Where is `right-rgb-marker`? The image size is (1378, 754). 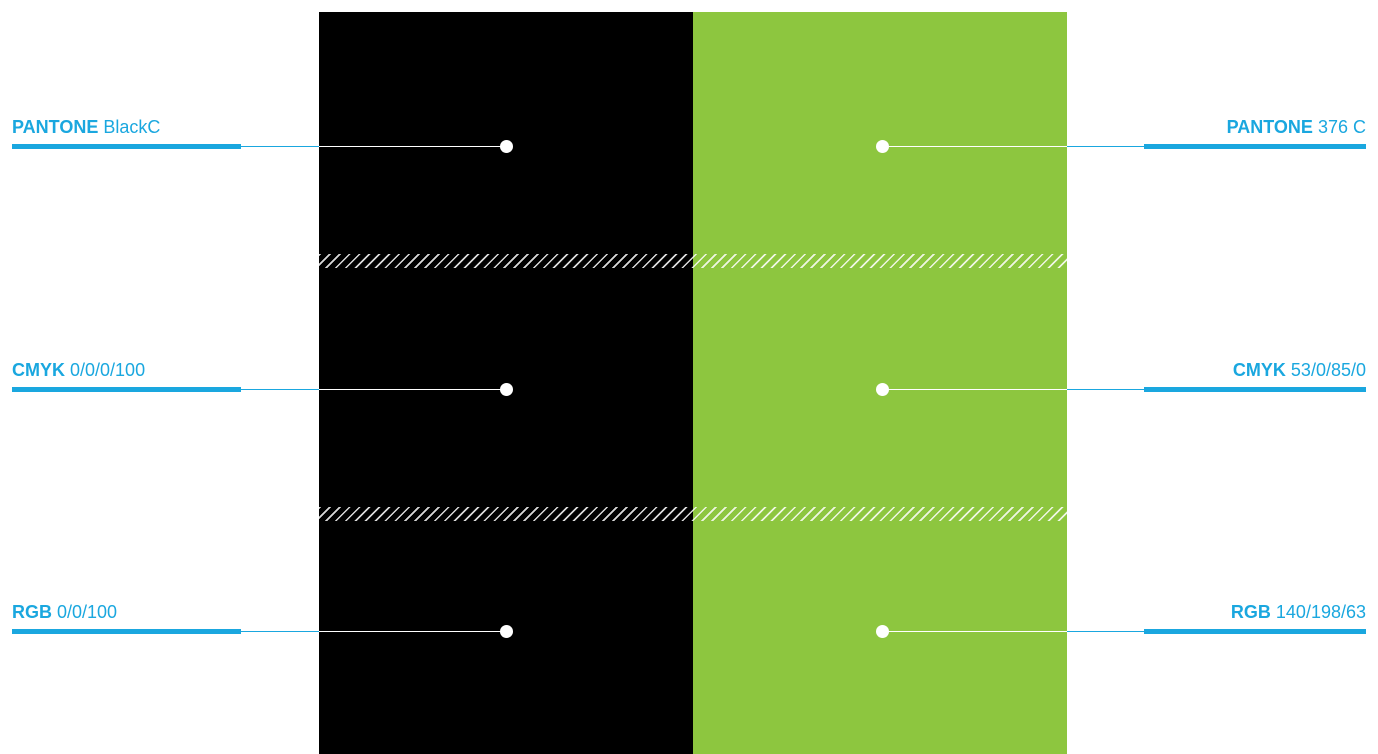 right-rgb-marker is located at coordinates (882, 631).